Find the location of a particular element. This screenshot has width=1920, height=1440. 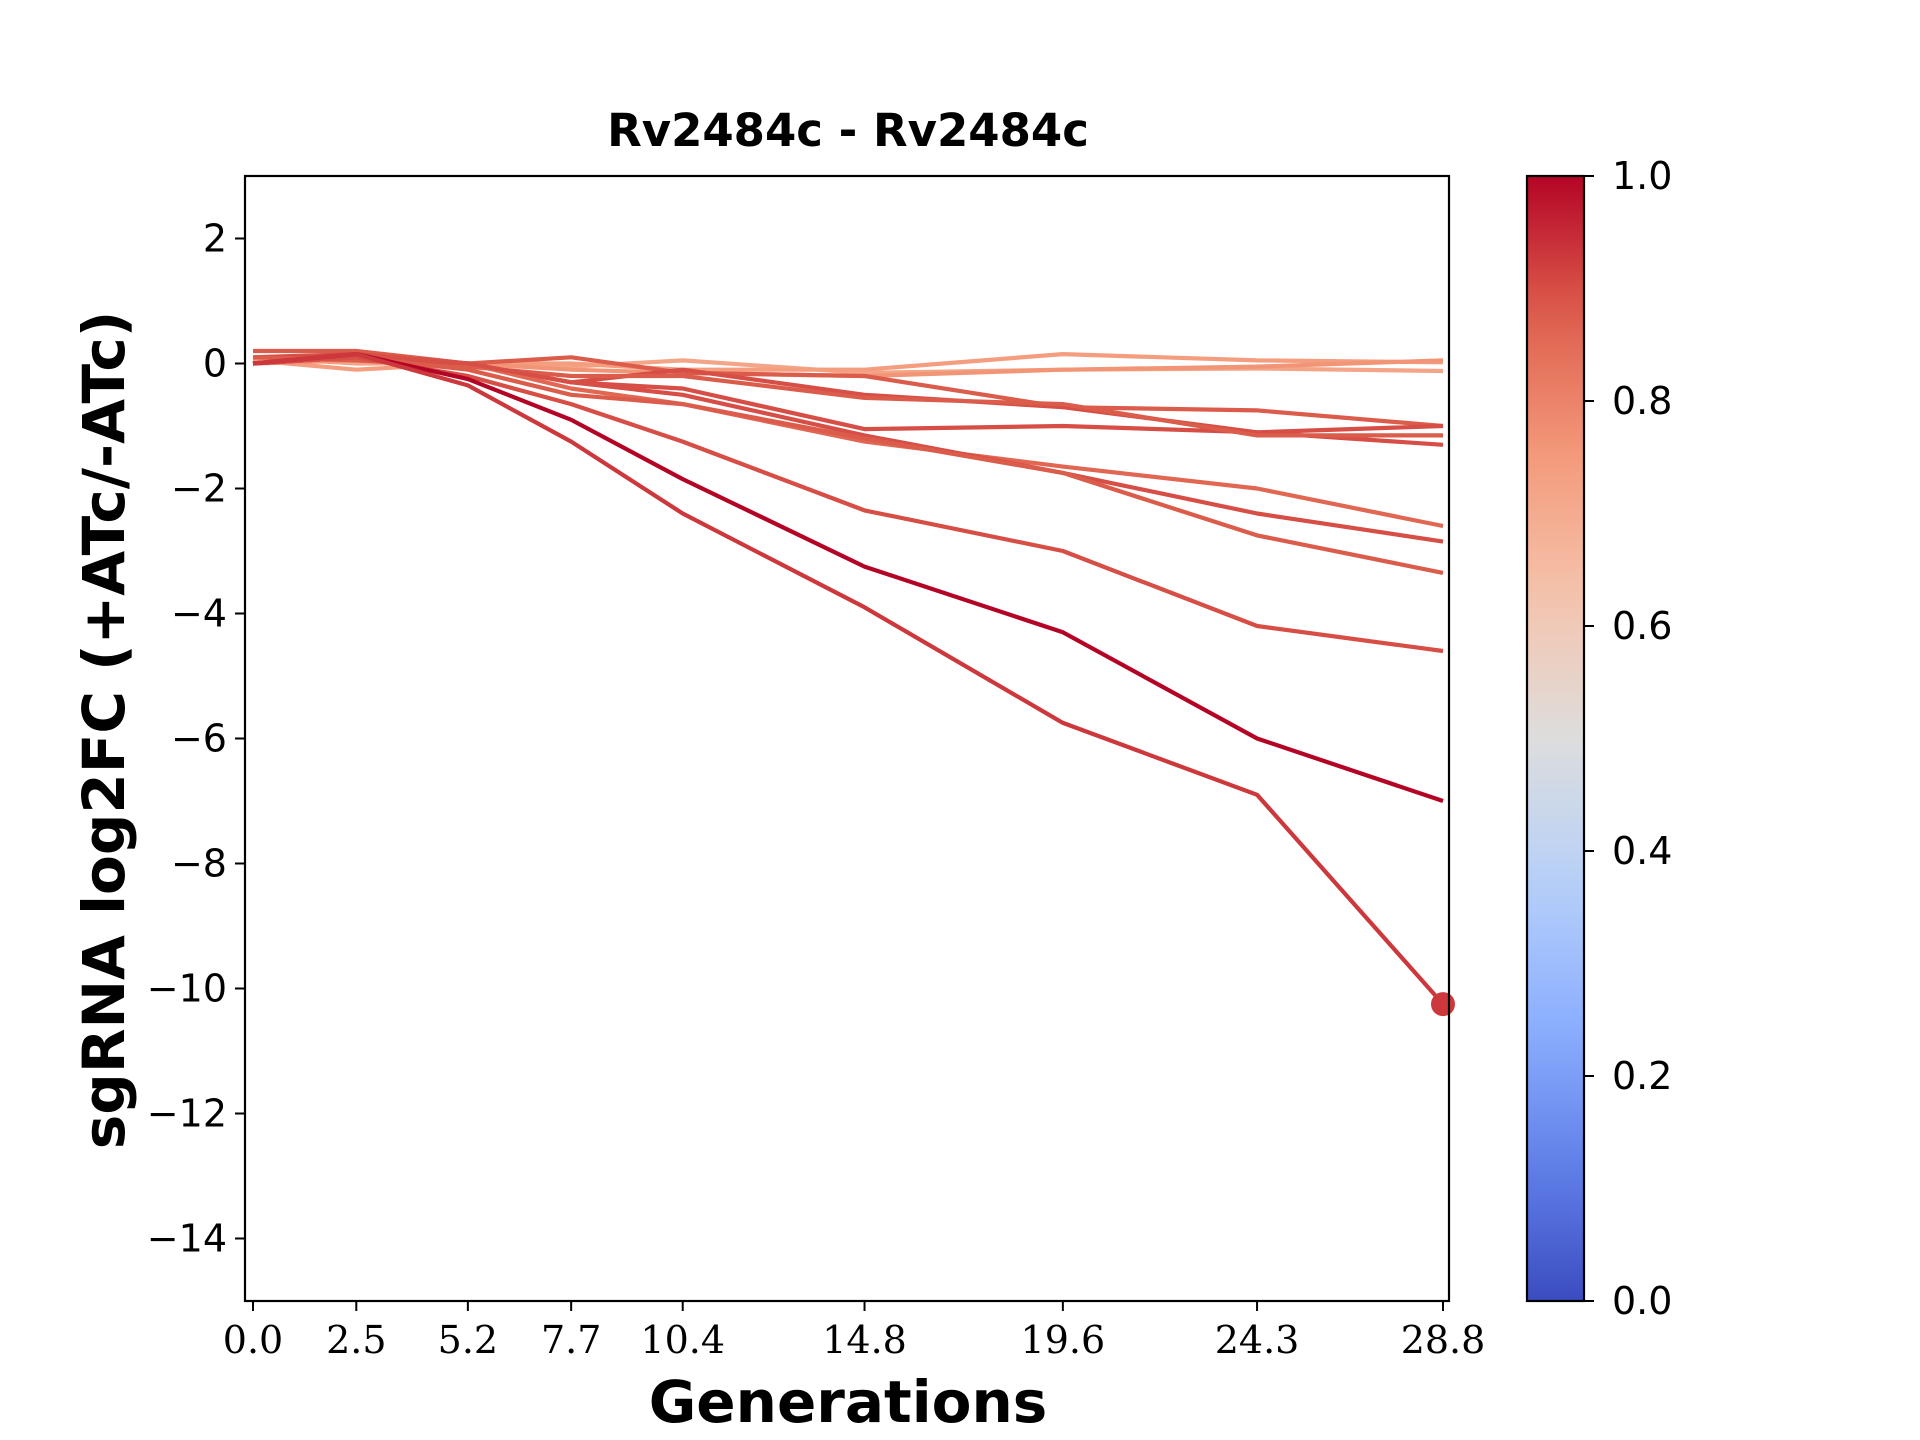

y-tick-label: −12 is located at coordinates (187, 1114).